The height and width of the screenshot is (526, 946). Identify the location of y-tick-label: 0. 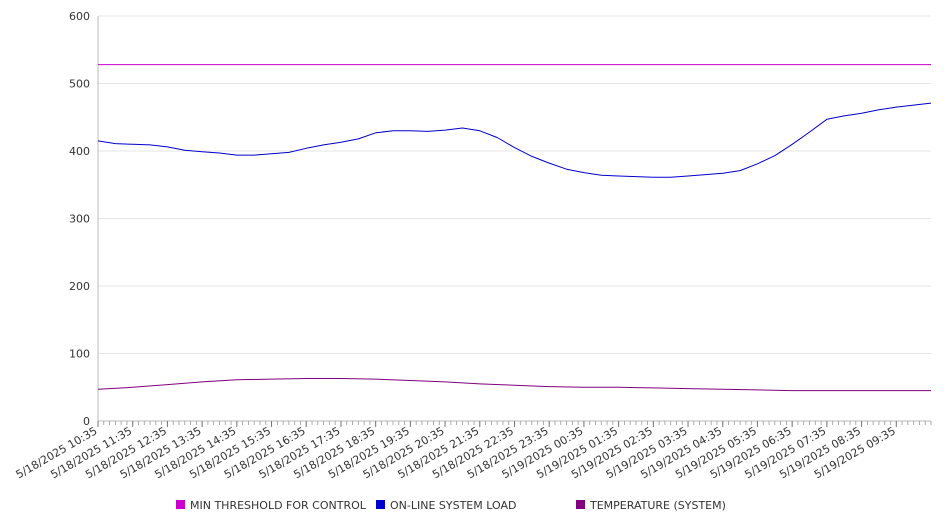
(86, 421).